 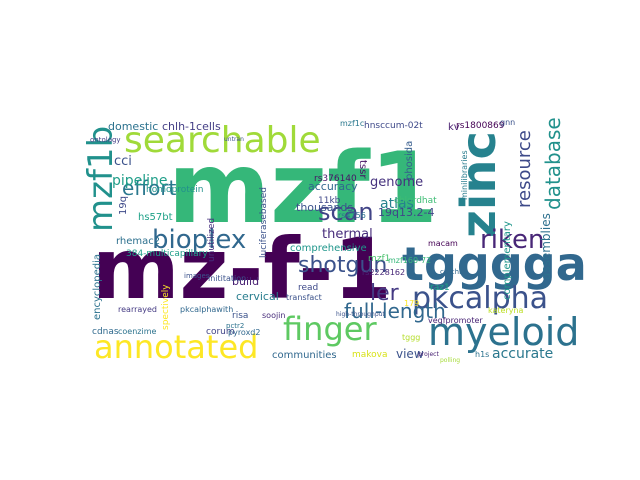 I want to click on word-domestic: domestic, so click(x=133, y=126).